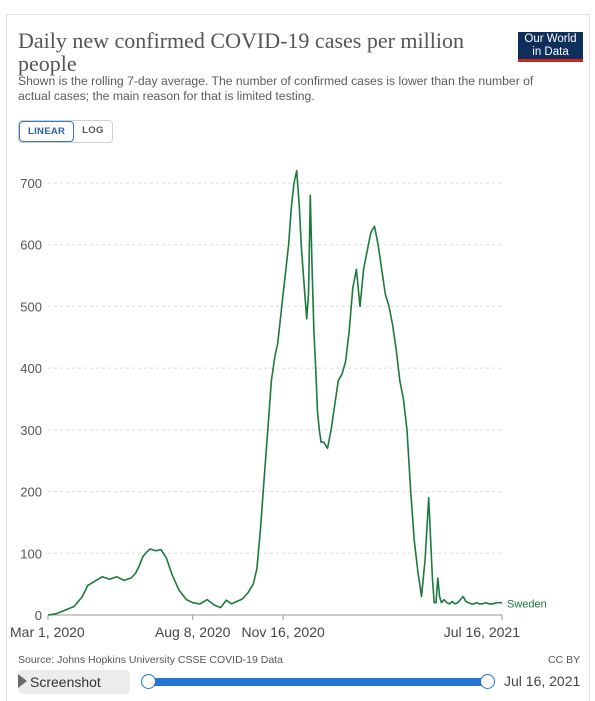 This screenshot has height=701, width=595. Describe the element at coordinates (550, 51) in the screenshot. I see `logo-line-2: in Data` at that location.